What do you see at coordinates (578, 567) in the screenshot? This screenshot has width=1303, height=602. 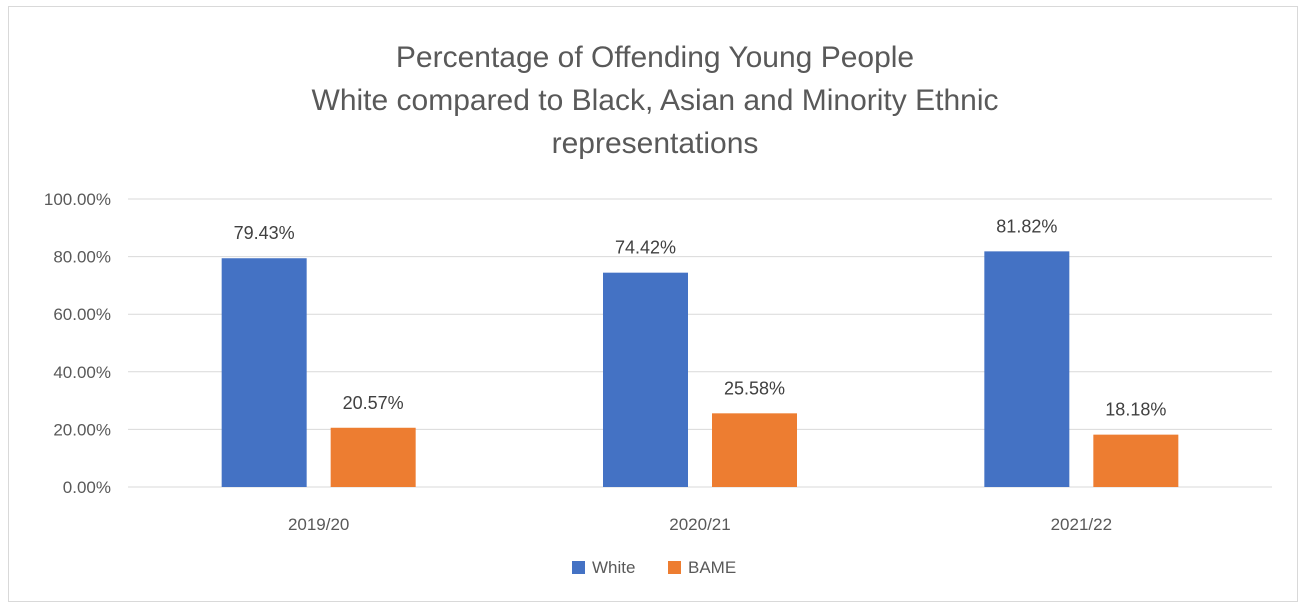 I see `legend-swatch-white` at bounding box center [578, 567].